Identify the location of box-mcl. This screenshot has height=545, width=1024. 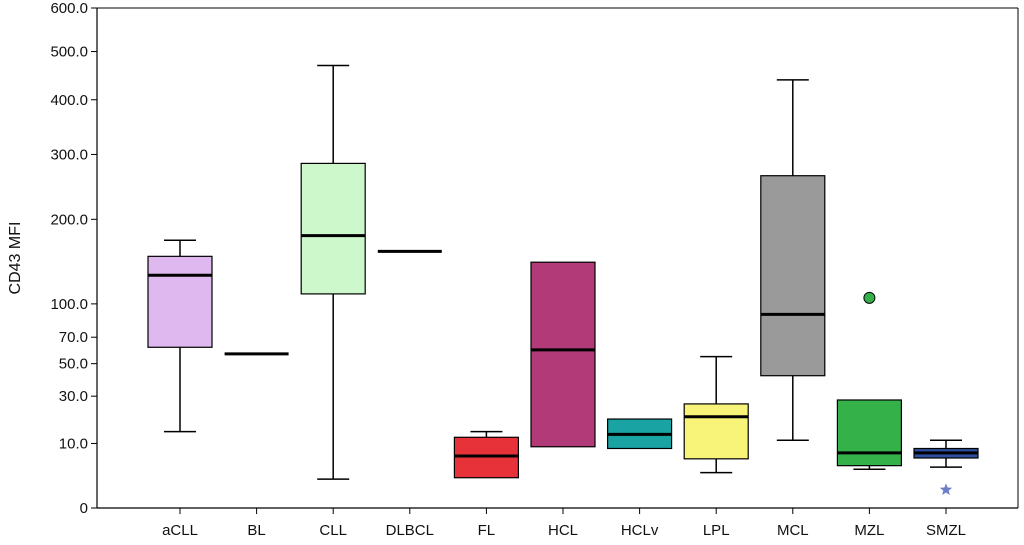
(793, 260).